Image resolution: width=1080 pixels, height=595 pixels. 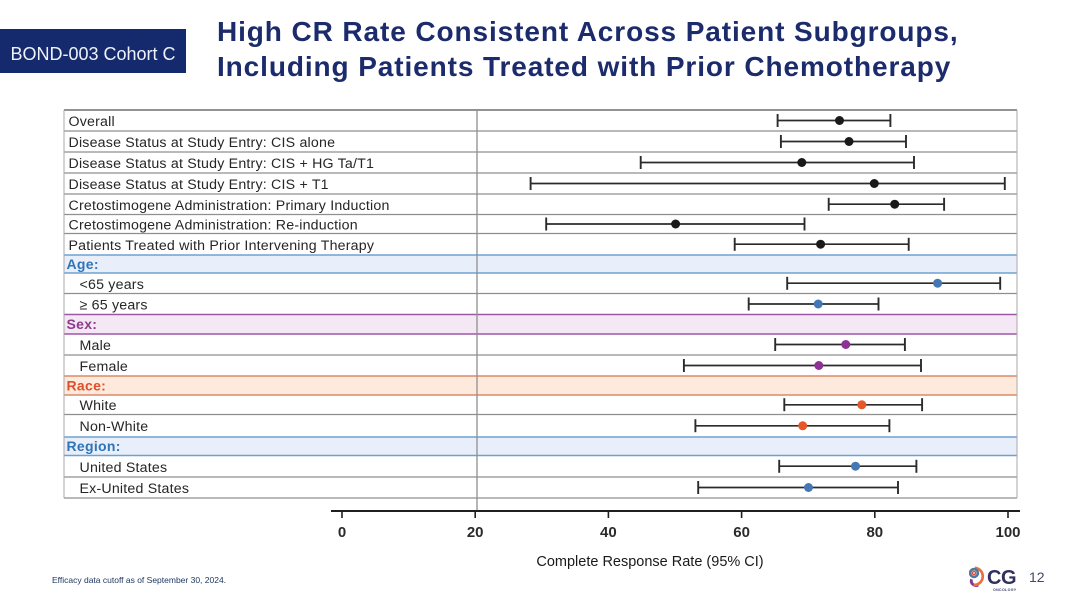 What do you see at coordinates (94, 446) in the screenshot?
I see `svg-text: Region:` at bounding box center [94, 446].